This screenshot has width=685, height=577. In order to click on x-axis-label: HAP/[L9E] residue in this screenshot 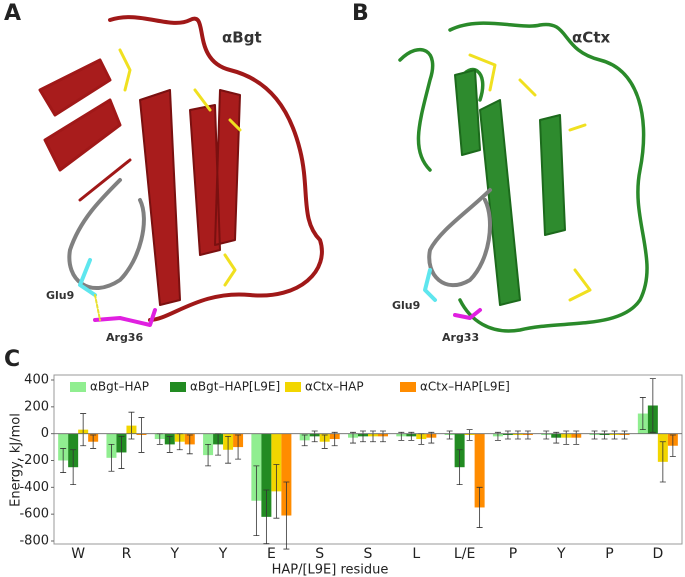, I will do `click(330, 570)`.